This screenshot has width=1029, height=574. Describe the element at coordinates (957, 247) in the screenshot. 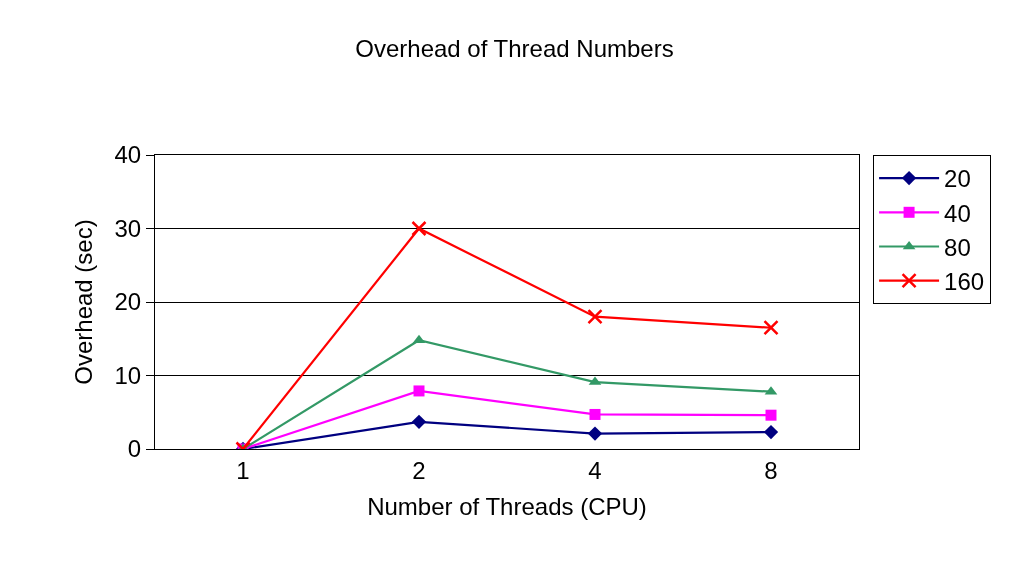

I see `legend-label: 80` at that location.